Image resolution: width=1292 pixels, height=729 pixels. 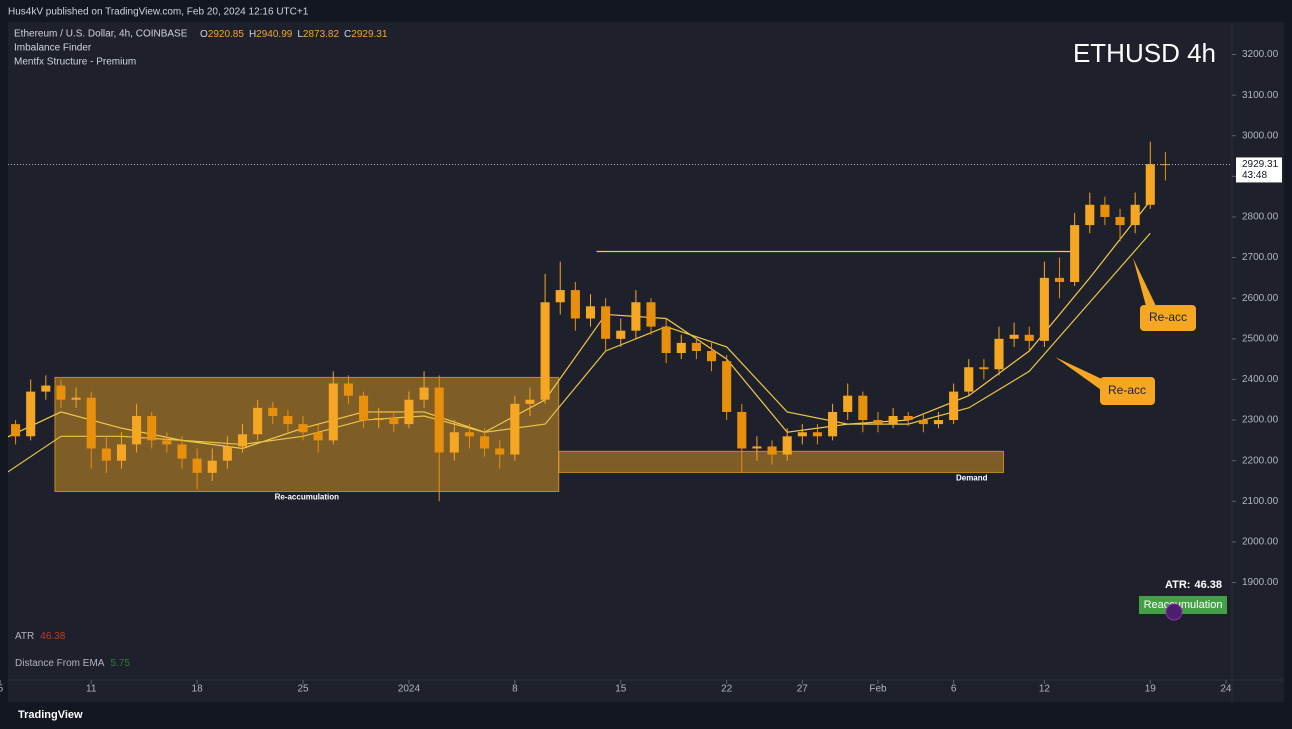 I want to click on zone, so click(x=307, y=434).